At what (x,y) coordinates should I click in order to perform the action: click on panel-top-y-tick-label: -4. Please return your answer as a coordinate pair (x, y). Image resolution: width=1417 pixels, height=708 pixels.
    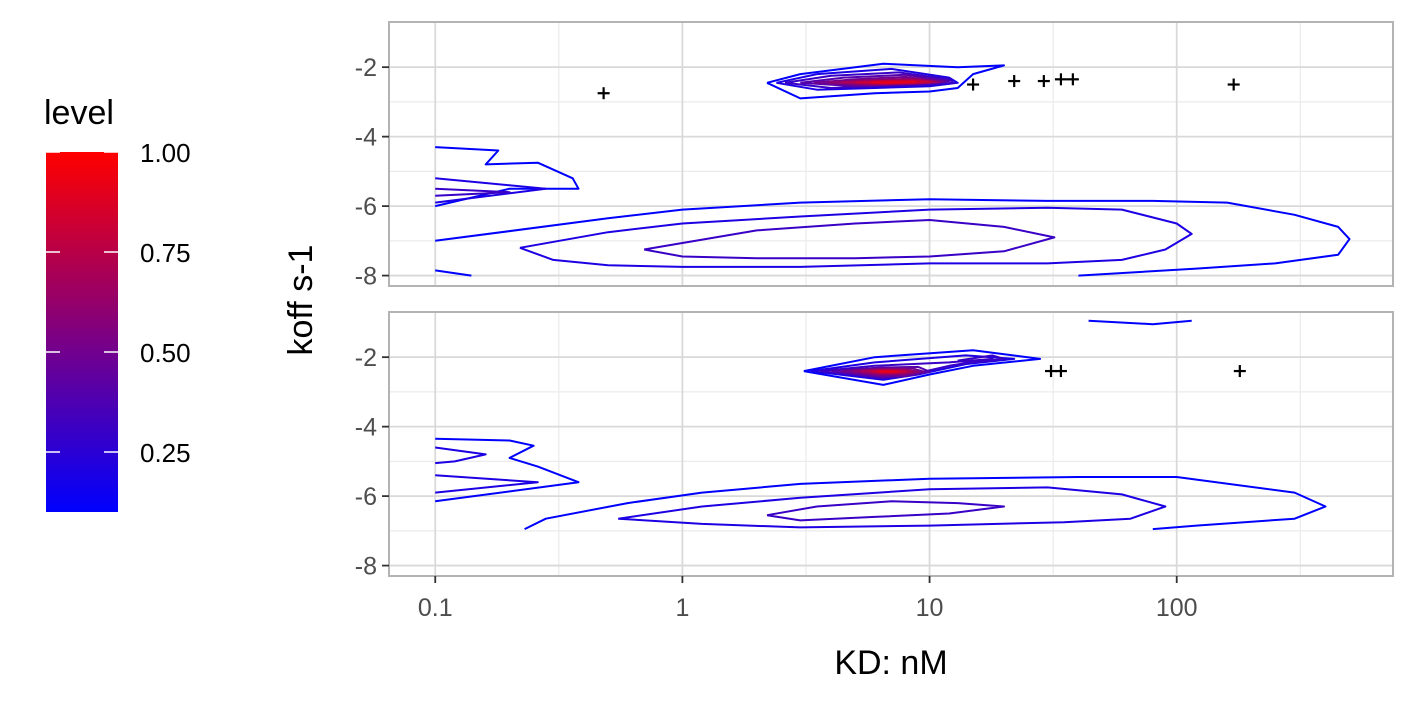
    Looking at the image, I should click on (366, 138).